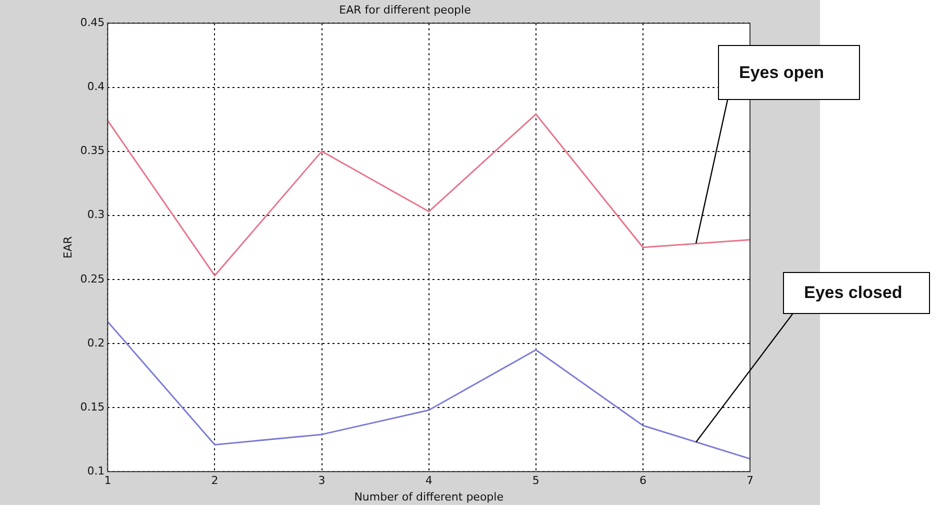 This screenshot has height=516, width=950. Describe the element at coordinates (92, 279) in the screenshot. I see `y-tick-label: 0.25` at that location.